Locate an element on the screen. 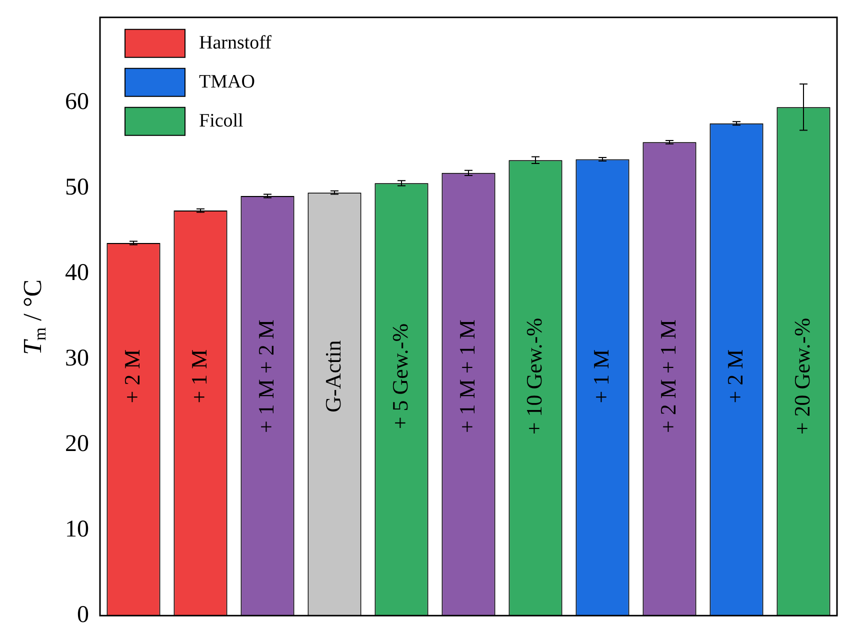  x-tick-label: G-Actin is located at coordinates (333, 376).